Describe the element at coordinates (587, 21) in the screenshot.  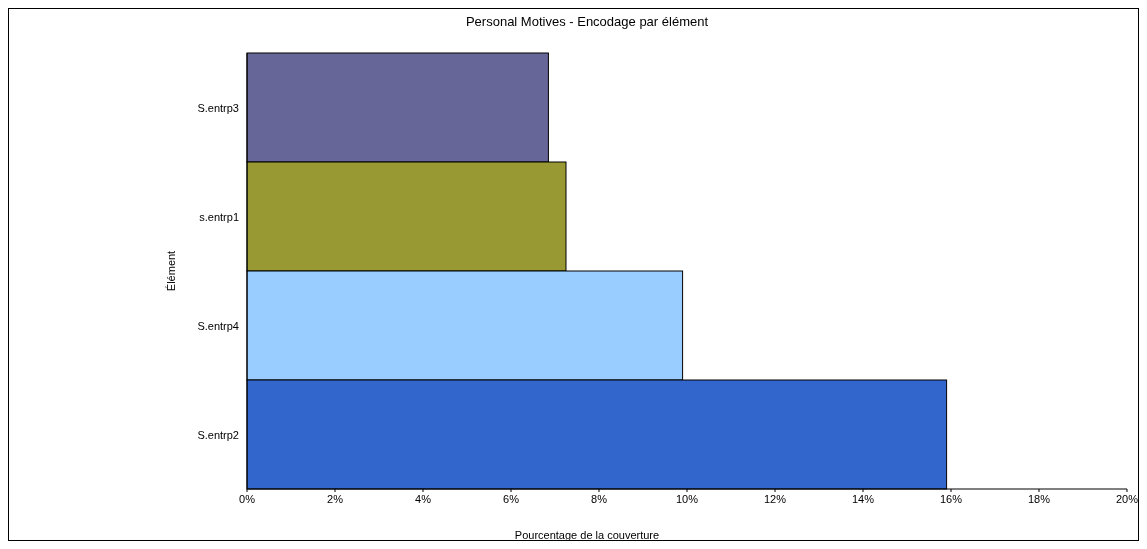
I see `chart-title: Personal Motives - Encodage par élément` at that location.